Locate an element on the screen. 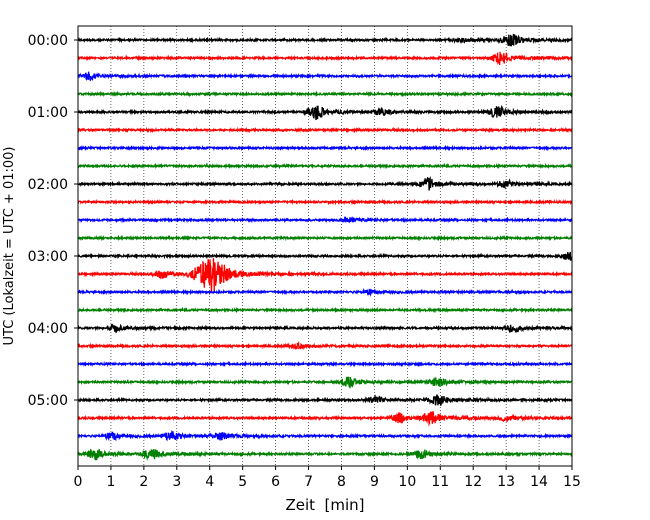 The width and height of the screenshot is (650, 520). y-axis-ticks: 00:00 01:00 02:00 03:00 04:00 05:00 is located at coordinates (53, 221).